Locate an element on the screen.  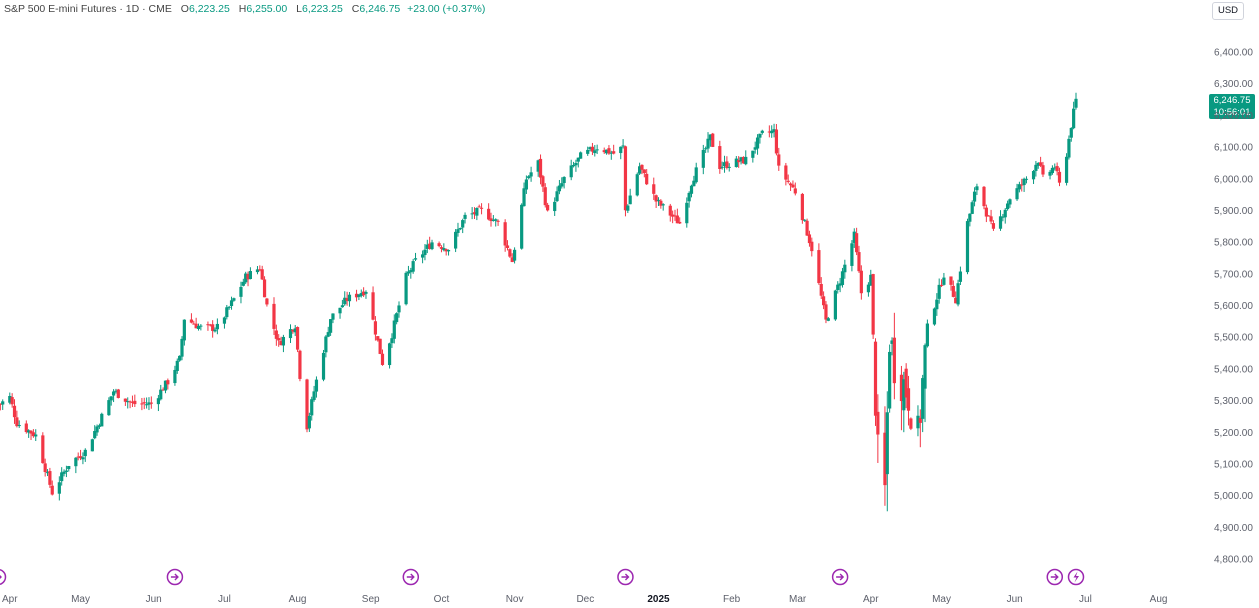
price-tick-label: 5,700.00 is located at coordinates (1233, 274).